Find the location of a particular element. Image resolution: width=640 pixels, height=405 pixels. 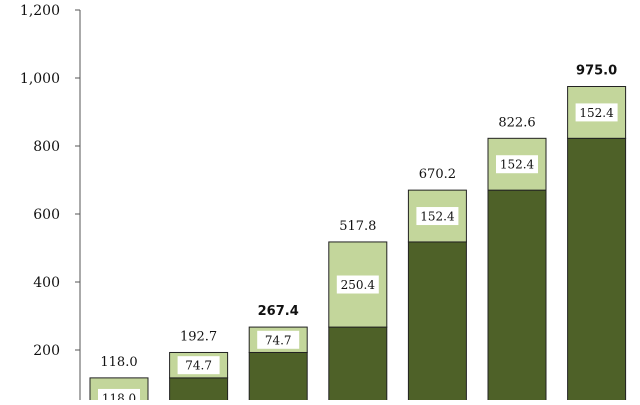

segment-value-label: 250.4 is located at coordinates (358, 285).